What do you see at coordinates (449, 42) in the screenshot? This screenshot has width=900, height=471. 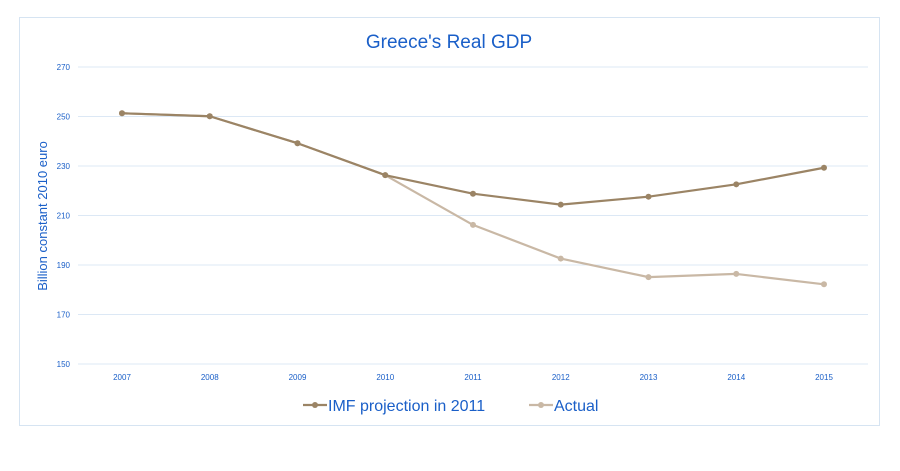 I see `chart-title: Greece's Real GDP` at bounding box center [449, 42].